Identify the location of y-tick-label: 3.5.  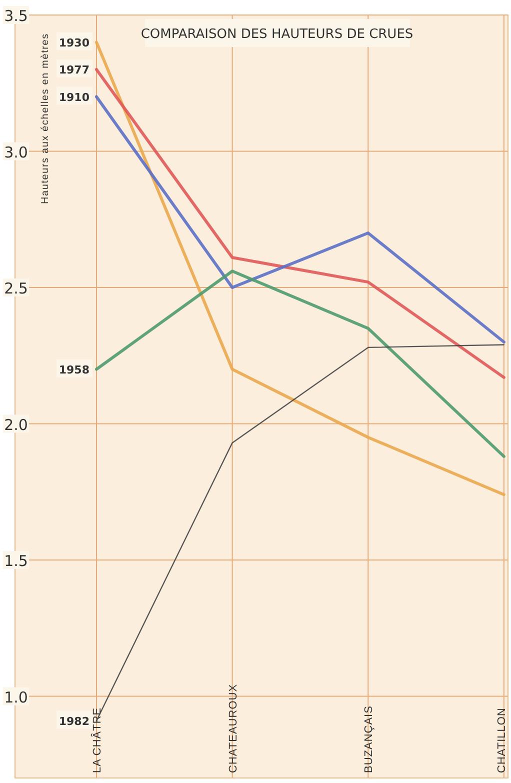
(16, 16).